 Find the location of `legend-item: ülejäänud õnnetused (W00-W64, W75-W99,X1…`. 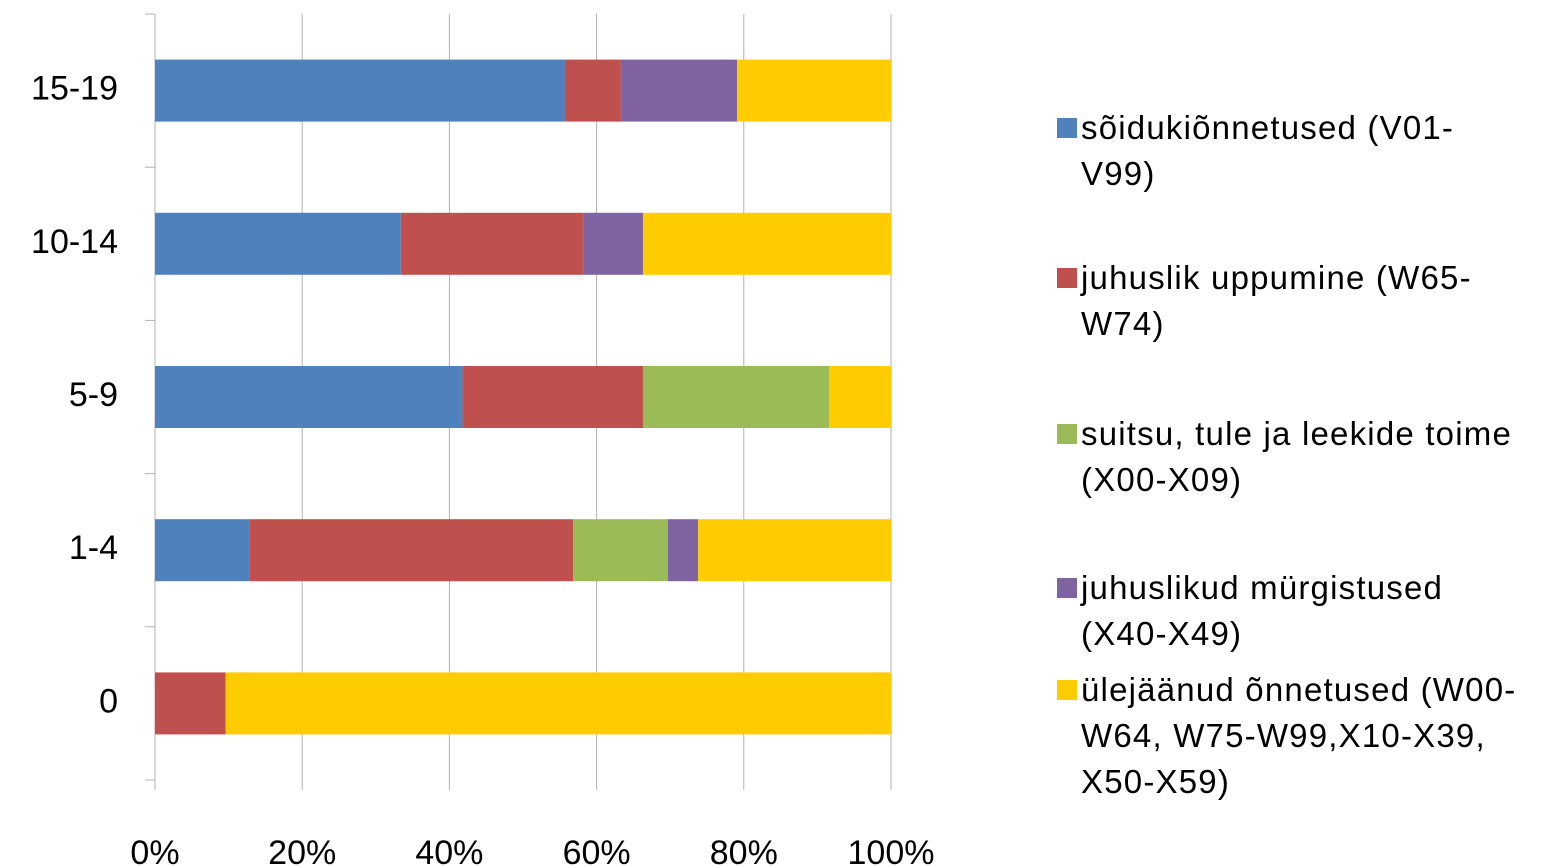

legend-item: ülejäänud õnnetused (W00-W64, W75-W99,X1… is located at coordinates (1302, 736).